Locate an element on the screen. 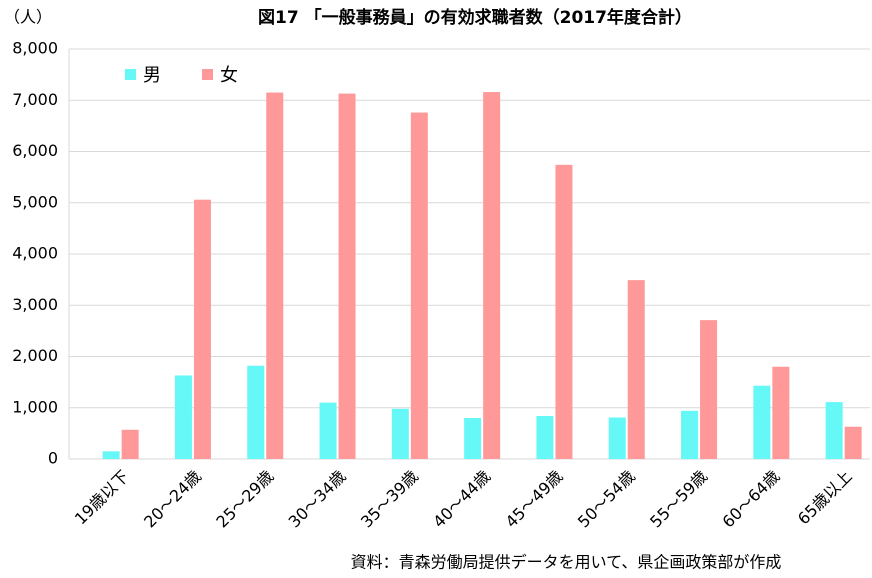  x-tick-label: 19歳以下 is located at coordinates (102, 498).